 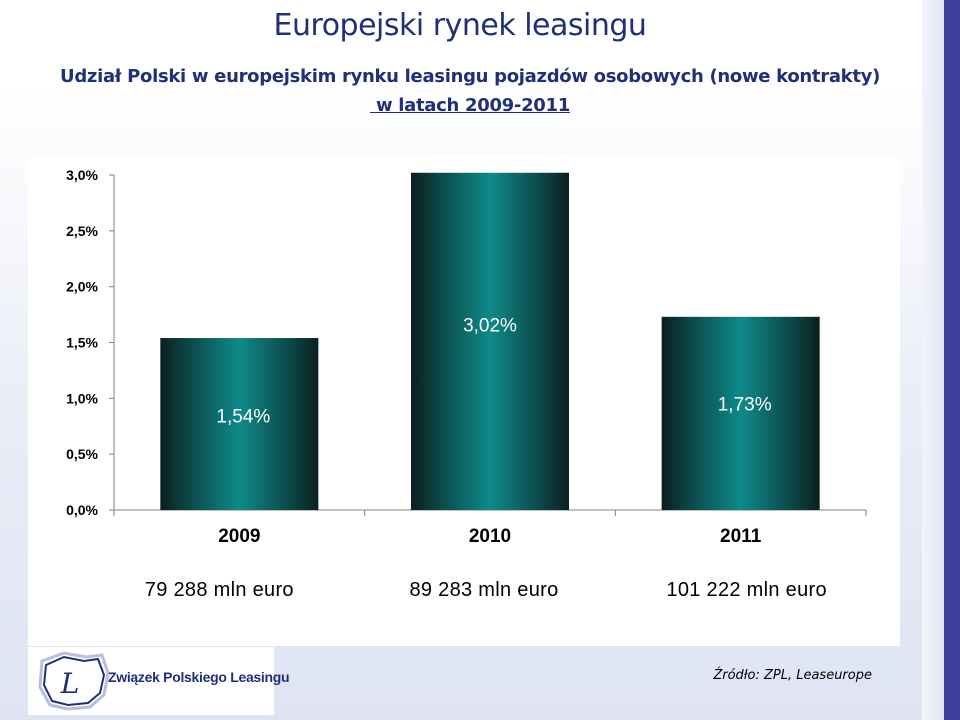 I want to click on x-tick-label-2010: 2010, so click(x=490, y=536).